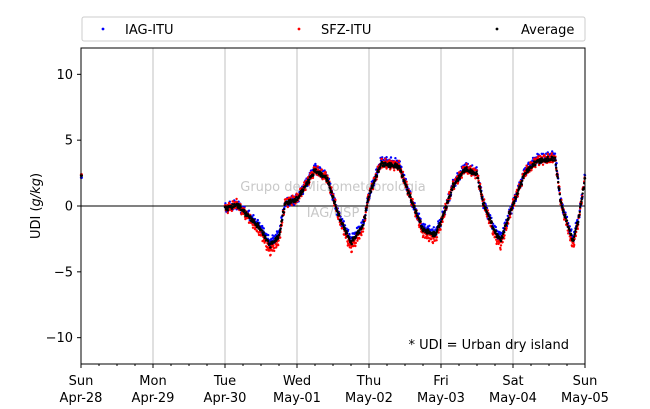 The width and height of the screenshot is (650, 409). What do you see at coordinates (81, 398) in the screenshot?
I see `x-tick-label-date: Apr-28` at bounding box center [81, 398].